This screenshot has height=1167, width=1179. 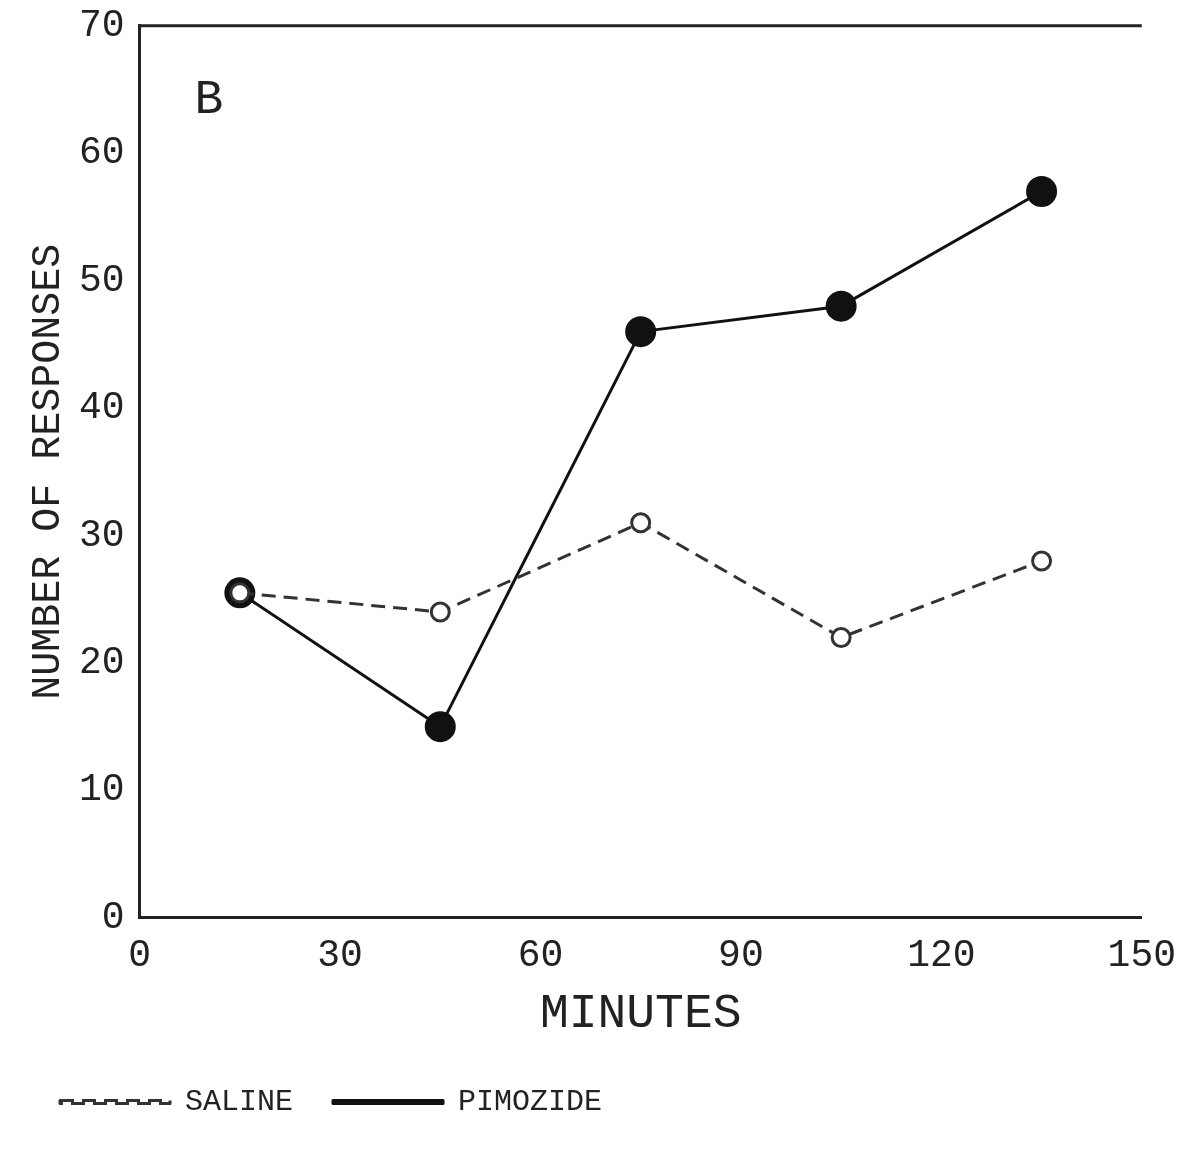 What do you see at coordinates (540, 955) in the screenshot?
I see `x-tick-label: 60` at bounding box center [540, 955].